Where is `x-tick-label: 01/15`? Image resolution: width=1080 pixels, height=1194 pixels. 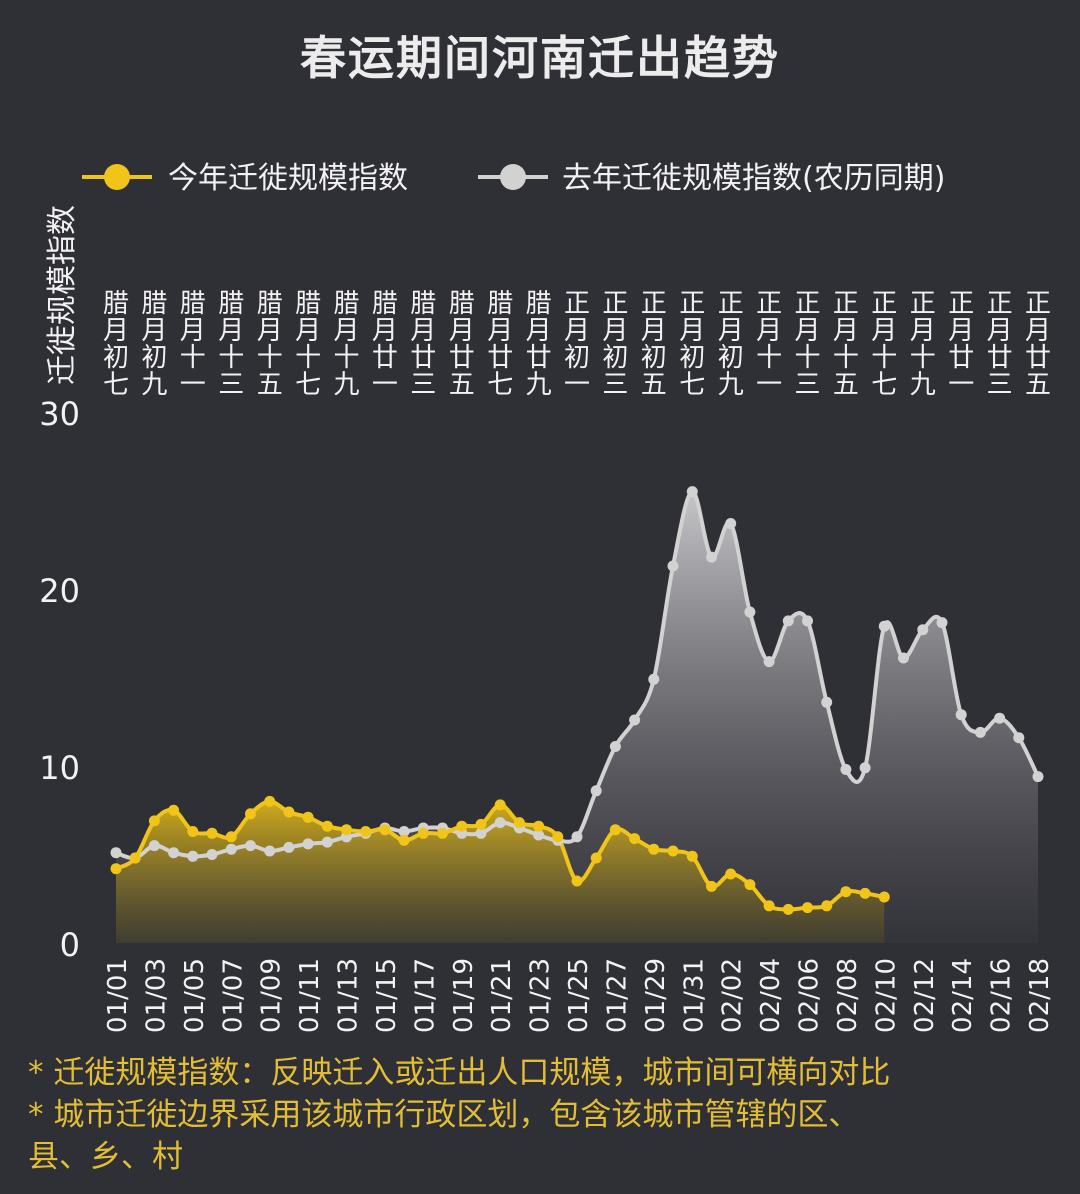 x-tick-label: 01/15 is located at coordinates (387, 995).